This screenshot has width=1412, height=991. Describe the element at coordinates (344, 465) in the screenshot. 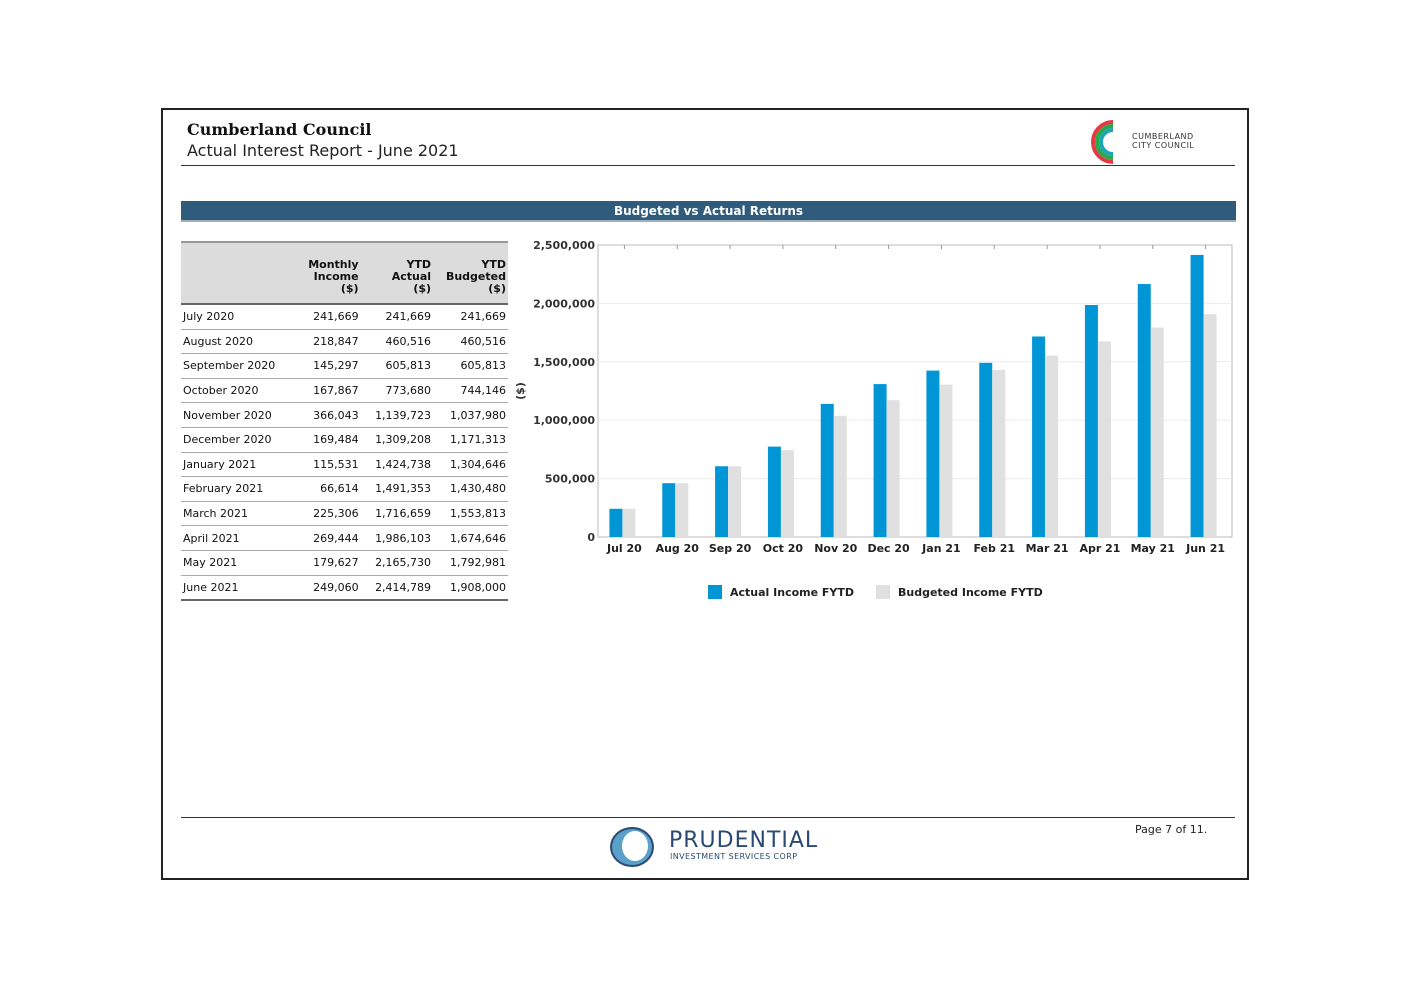

I see `table-row: January 2021 115,531 1,424,738 1,304,646` at that location.